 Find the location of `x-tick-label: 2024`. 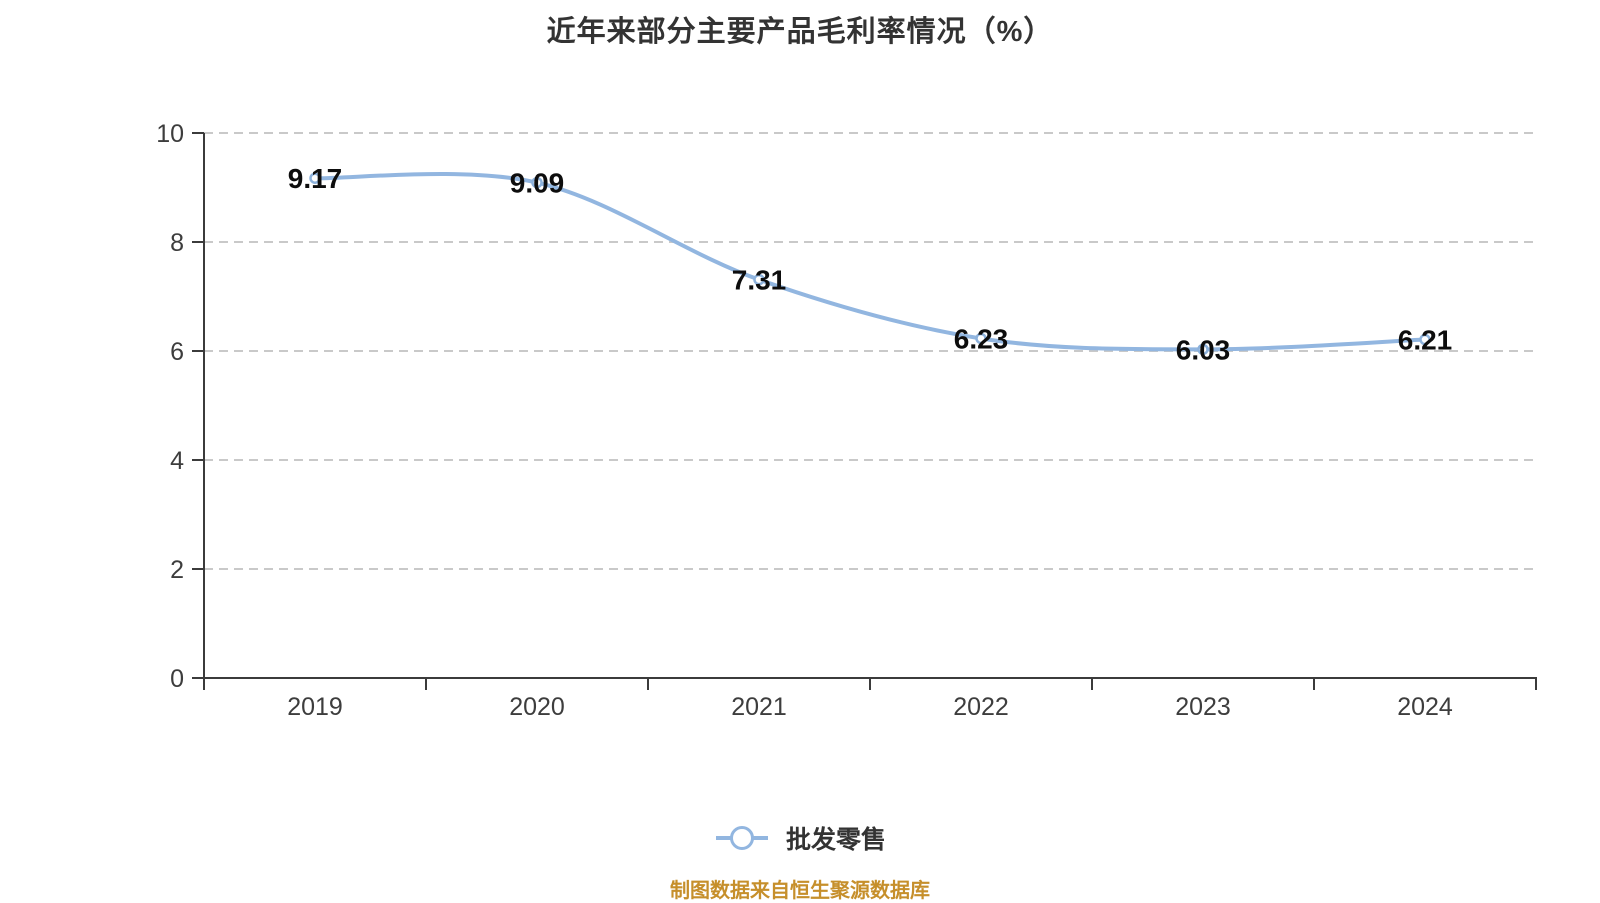

x-tick-label: 2024 is located at coordinates (1425, 707).